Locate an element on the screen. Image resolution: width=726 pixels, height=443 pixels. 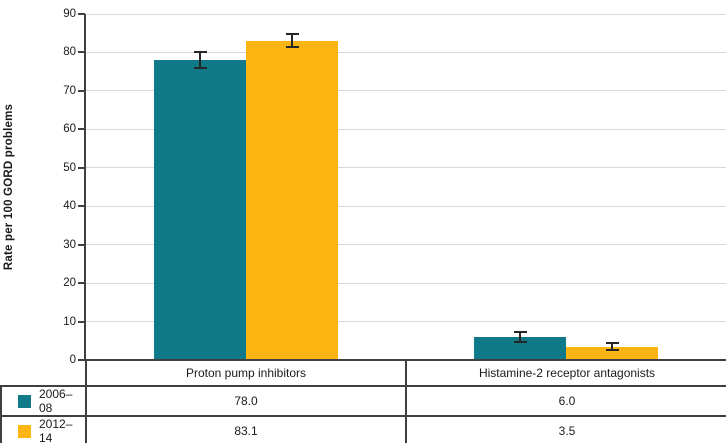
error-bar-cap-bottom-2012–14-1 is located at coordinates (612, 350).